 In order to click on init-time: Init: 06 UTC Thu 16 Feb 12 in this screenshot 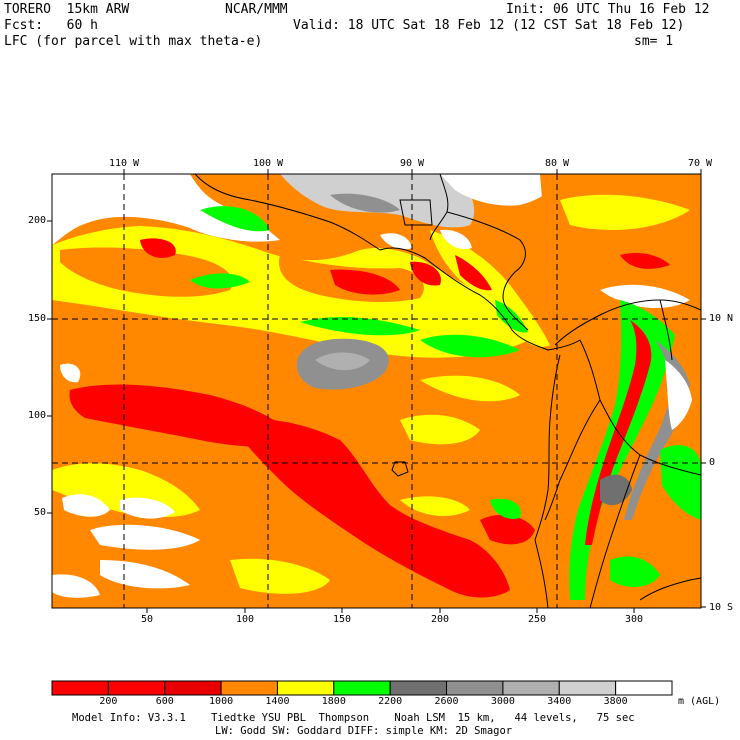, I will do `click(608, 9)`.